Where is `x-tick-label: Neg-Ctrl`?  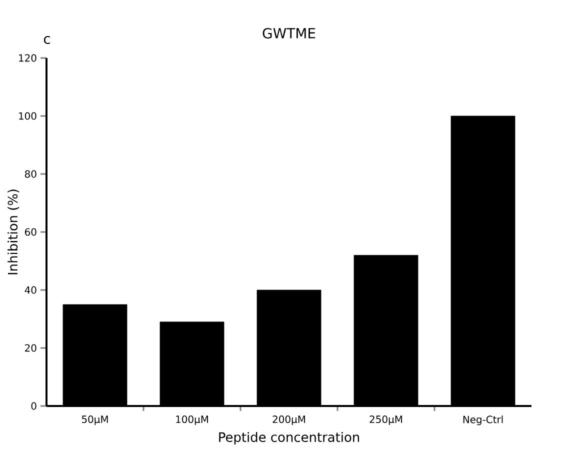
x-tick-label: Neg-Ctrl is located at coordinates (483, 421).